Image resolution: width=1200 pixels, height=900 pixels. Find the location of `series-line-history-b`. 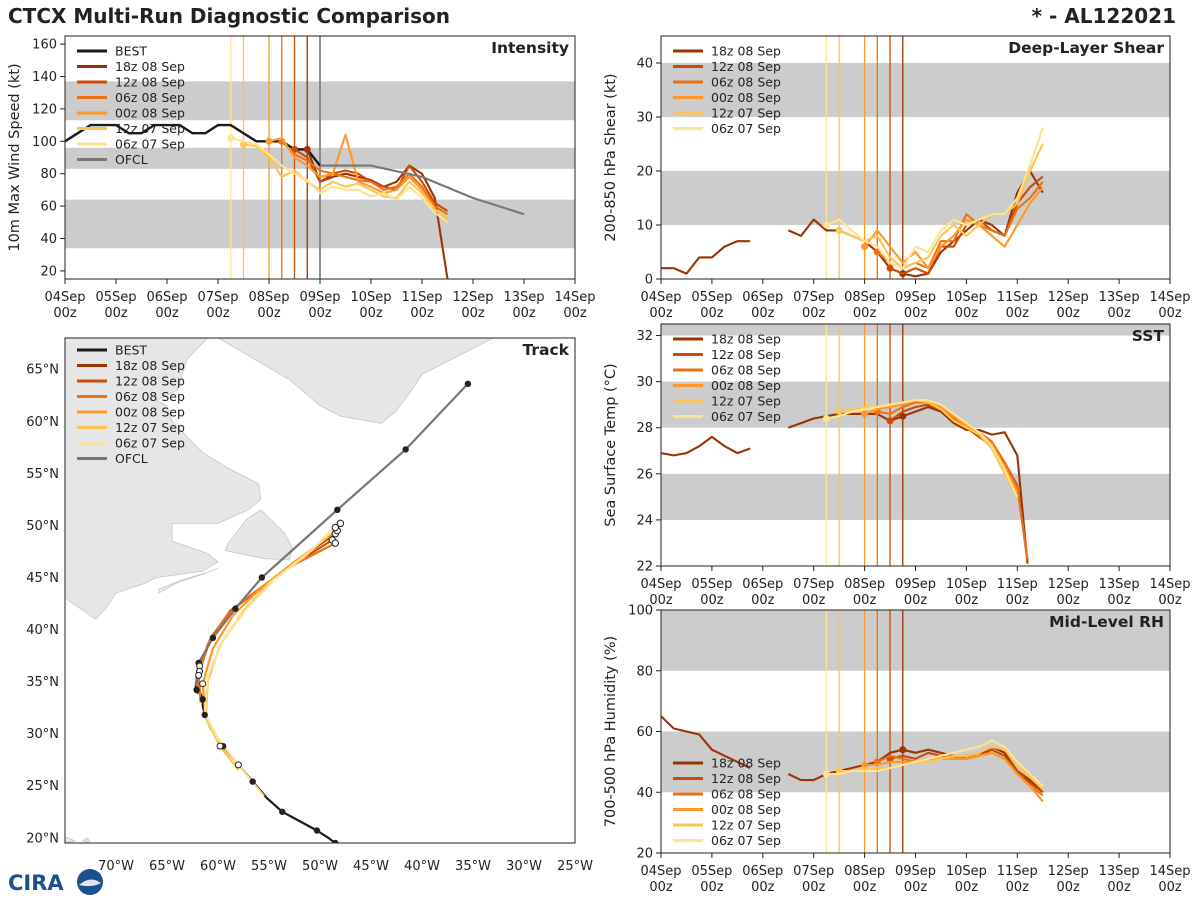

series-line-history-b is located at coordinates (845, 765).